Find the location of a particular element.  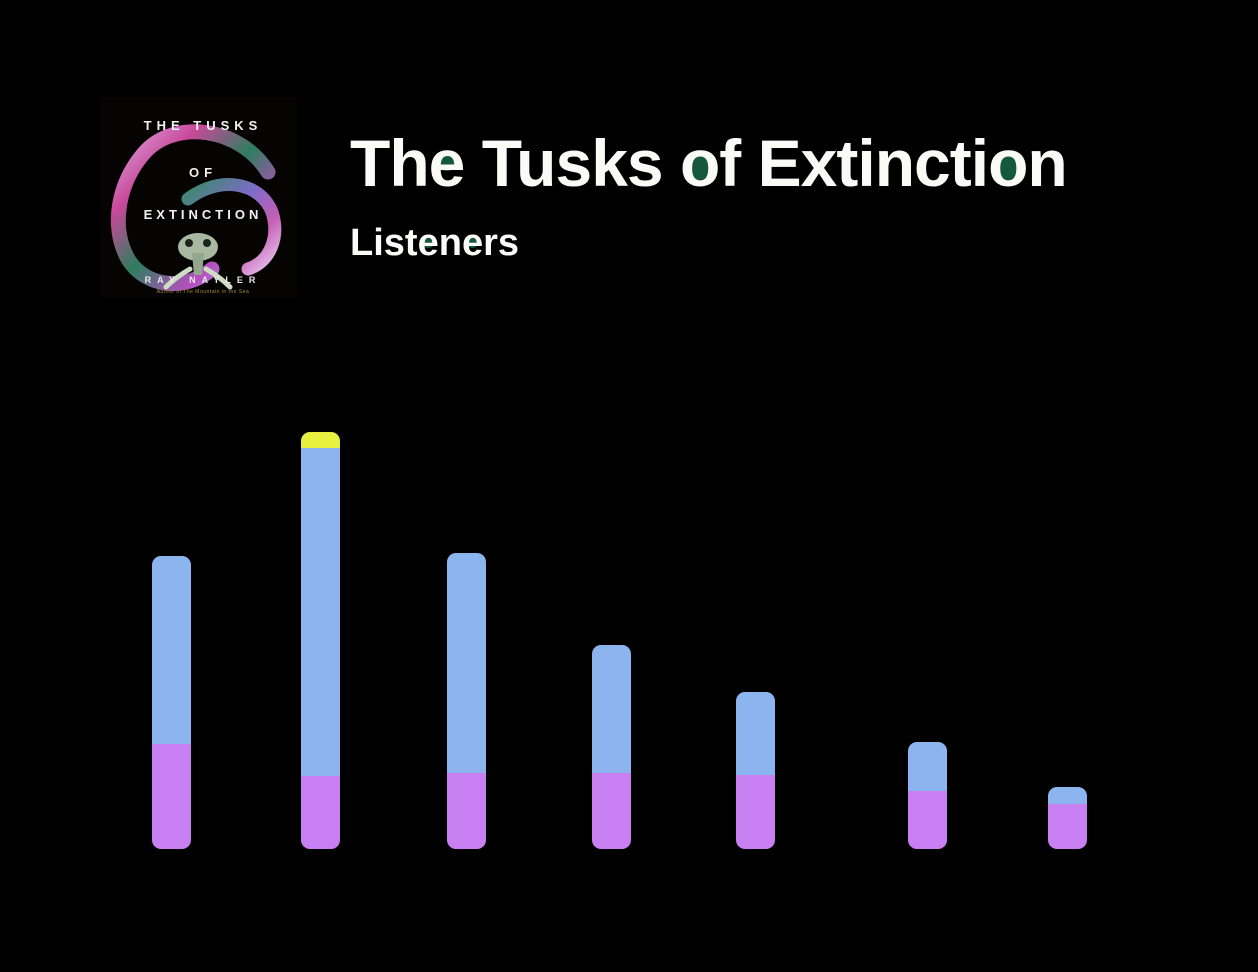

outer-tusk-illustration is located at coordinates (193, 207).